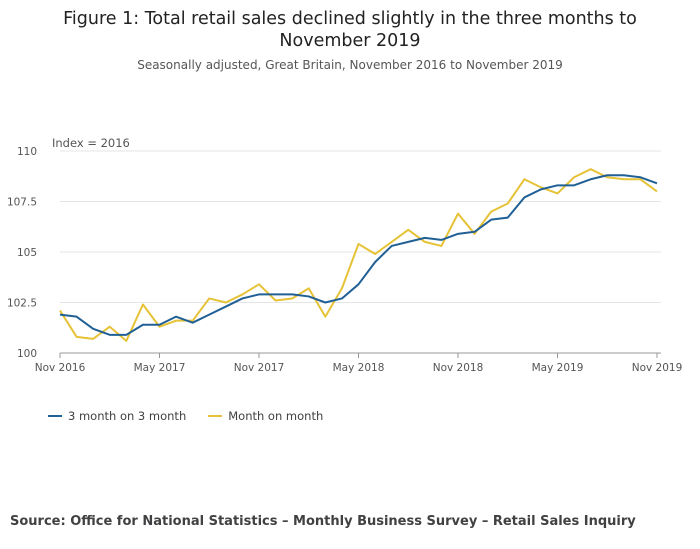 The image size is (700, 549). What do you see at coordinates (558, 368) in the screenshot?
I see `x-tick-label: May 2019` at bounding box center [558, 368].